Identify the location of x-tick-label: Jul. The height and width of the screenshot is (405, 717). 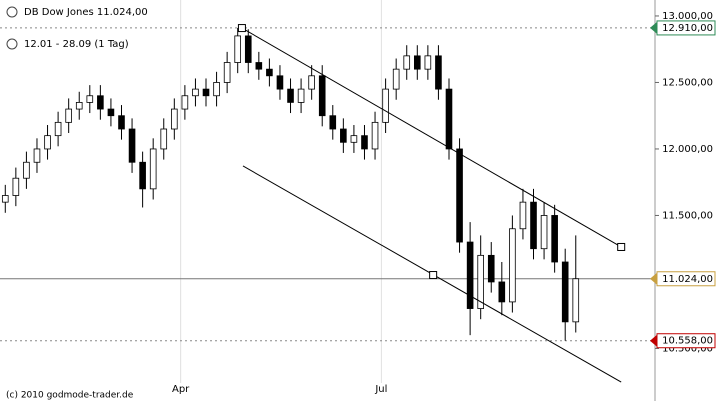
(380, 389).